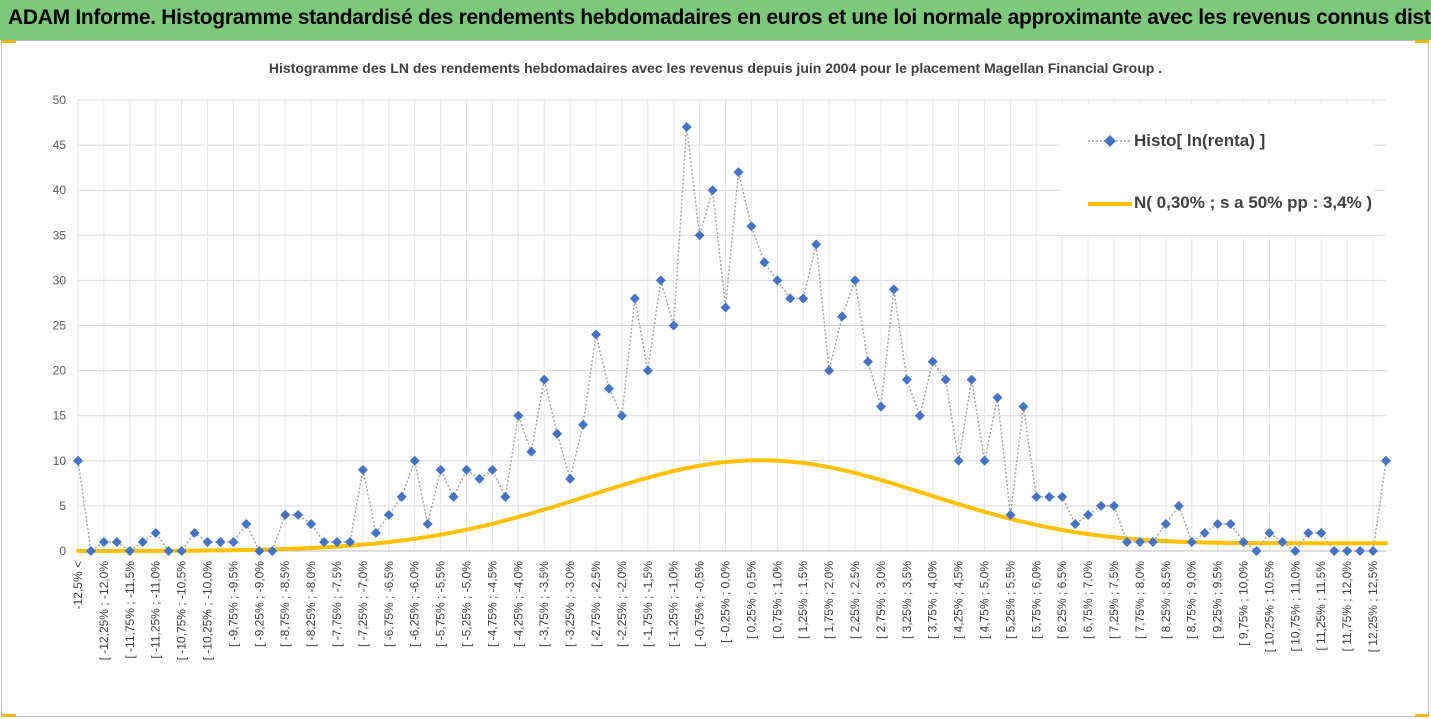  I want to click on x-tick-label: [ 8,25% ; 8,5%, so click(1166, 600).